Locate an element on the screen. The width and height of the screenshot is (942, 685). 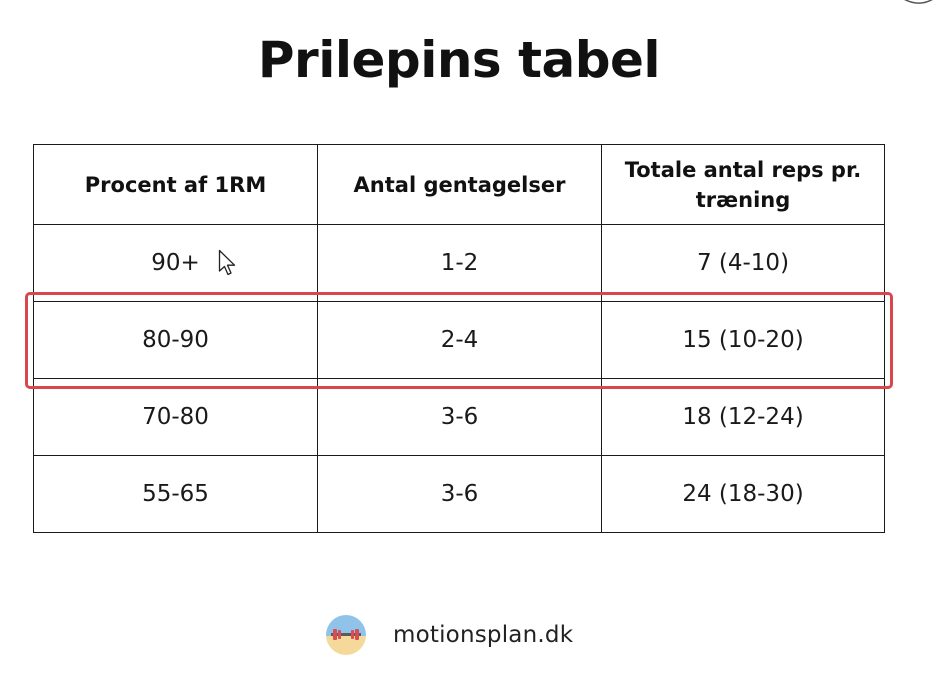
footer-brand: motionsplan.dk is located at coordinates (449, 635).